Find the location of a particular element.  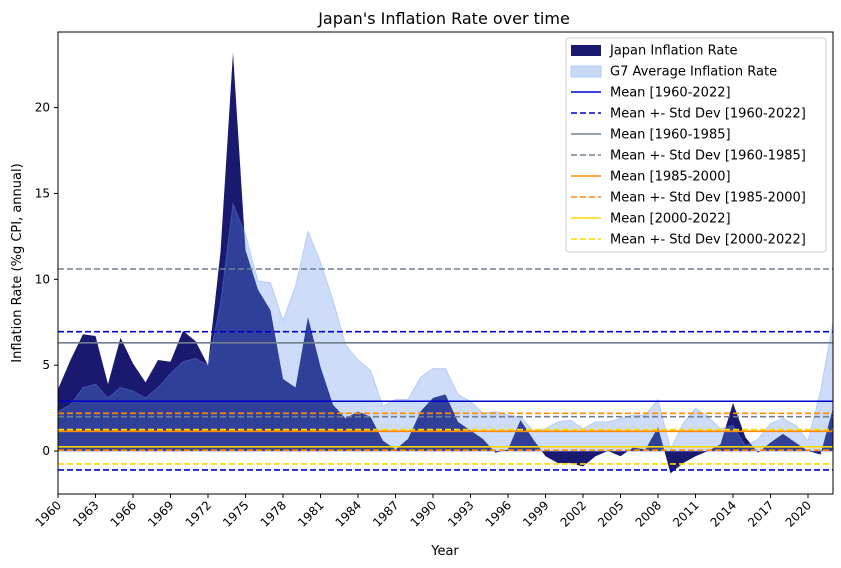

x-tick-label: 1996 is located at coordinates (498, 513).